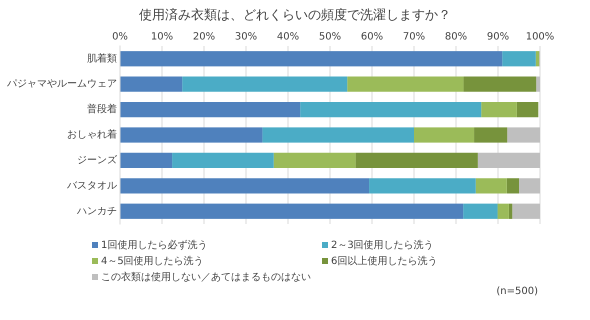  I want to click on x-tick-label: 90%, so click(498, 37).